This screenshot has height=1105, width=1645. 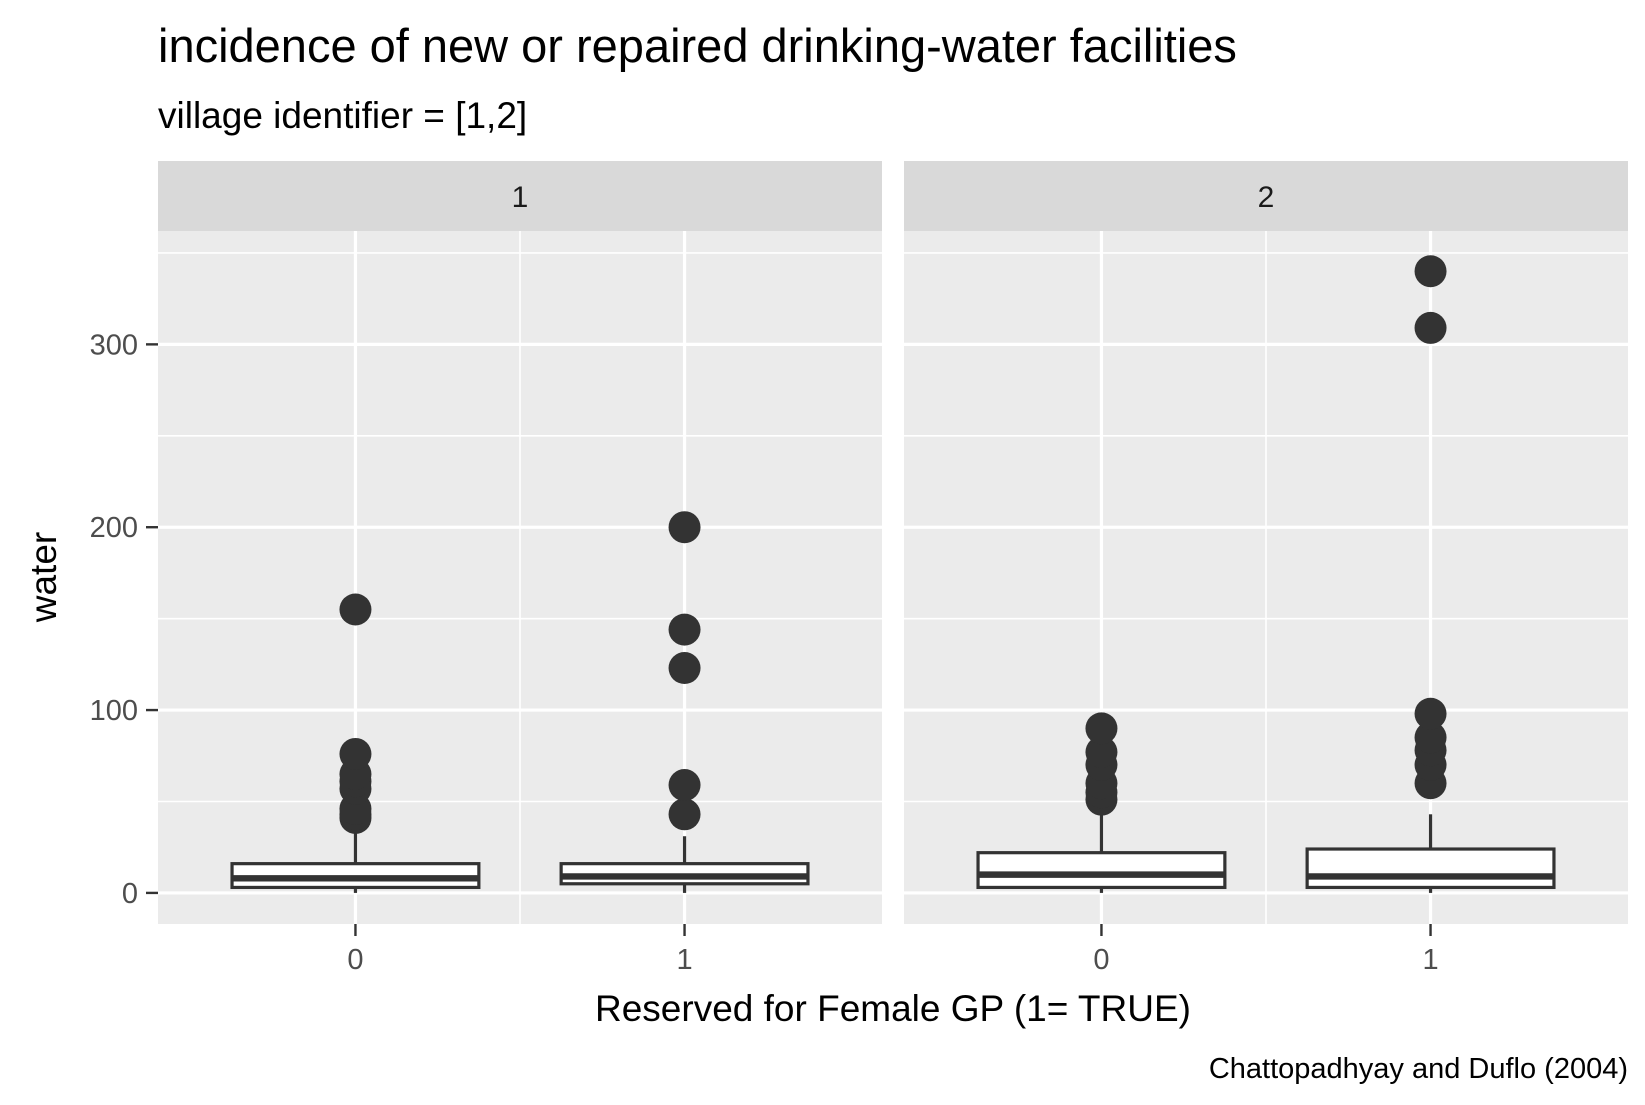 What do you see at coordinates (114, 528) in the screenshot?
I see `y-tick-label: 200` at bounding box center [114, 528].